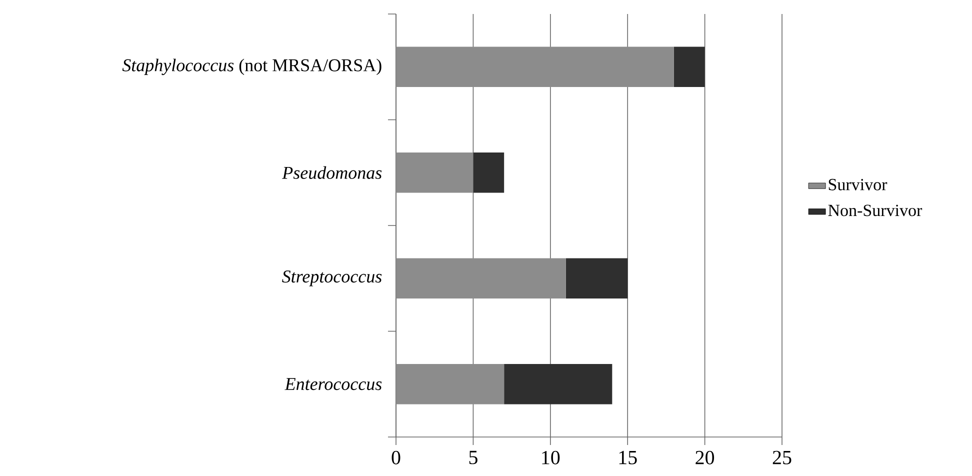 The image size is (972, 476). I want to click on legend-label: Non-Survivor, so click(875, 210).